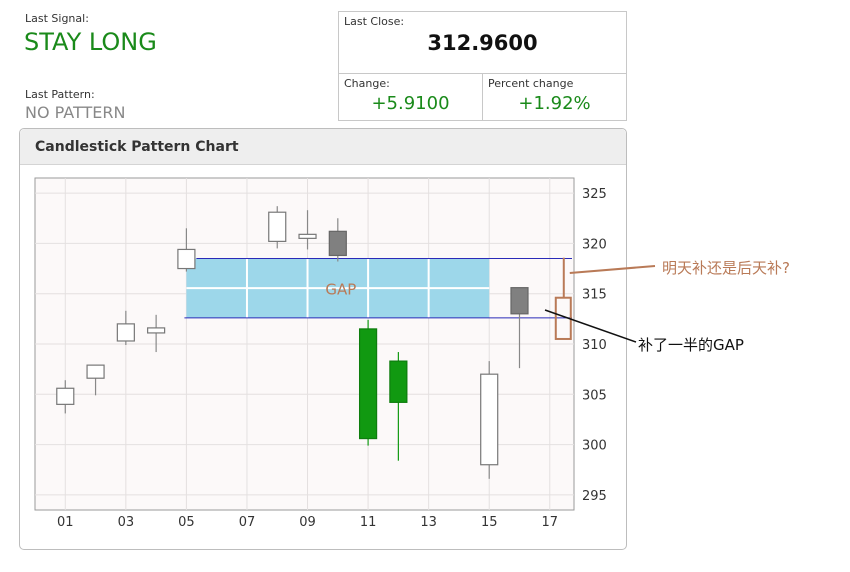 The image size is (850, 572). Describe the element at coordinates (612, 269) in the screenshot. I see `annotation-leader-question` at that location.